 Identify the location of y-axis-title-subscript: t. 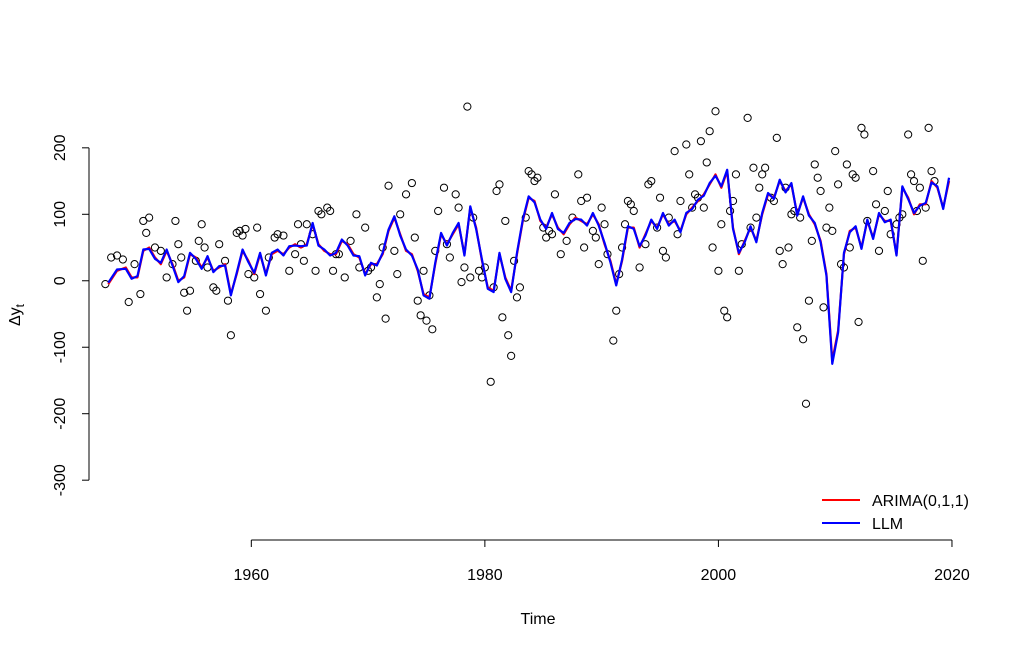
(20, 305).